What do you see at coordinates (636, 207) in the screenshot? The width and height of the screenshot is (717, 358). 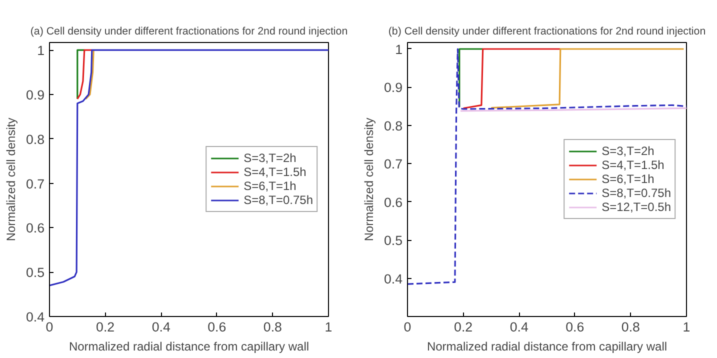 I see `legend-label: S=12,T=0.5h` at bounding box center [636, 207].